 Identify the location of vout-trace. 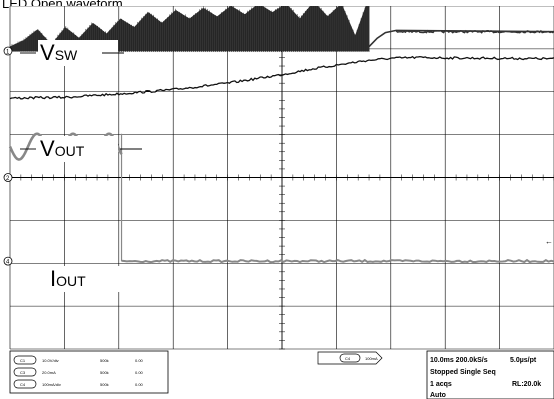
(281, 77).